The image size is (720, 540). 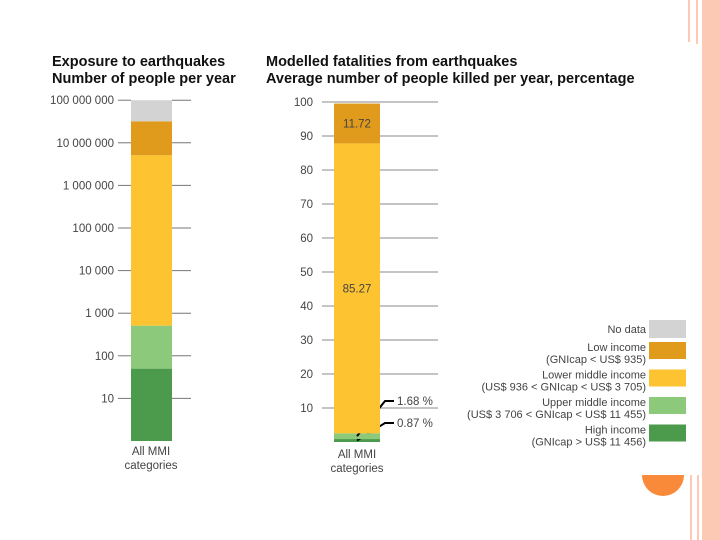 I want to click on legend-label: No data, so click(x=626, y=330).